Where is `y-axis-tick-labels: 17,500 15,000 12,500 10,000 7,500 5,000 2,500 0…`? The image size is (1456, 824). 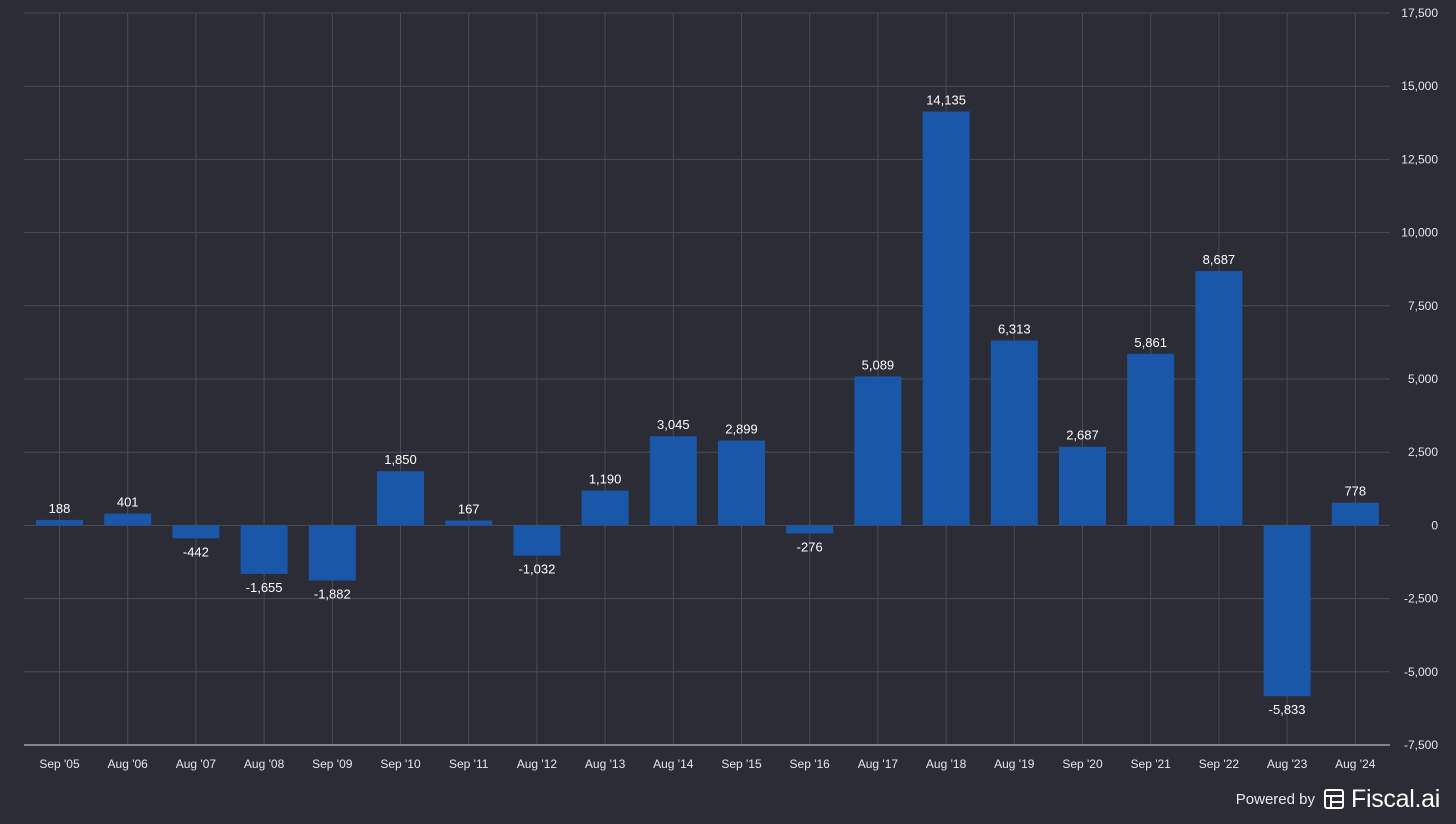 y-axis-tick-labels: 17,500 15,000 12,500 10,000 7,500 5,000 2,500 0… is located at coordinates (1419, 379).